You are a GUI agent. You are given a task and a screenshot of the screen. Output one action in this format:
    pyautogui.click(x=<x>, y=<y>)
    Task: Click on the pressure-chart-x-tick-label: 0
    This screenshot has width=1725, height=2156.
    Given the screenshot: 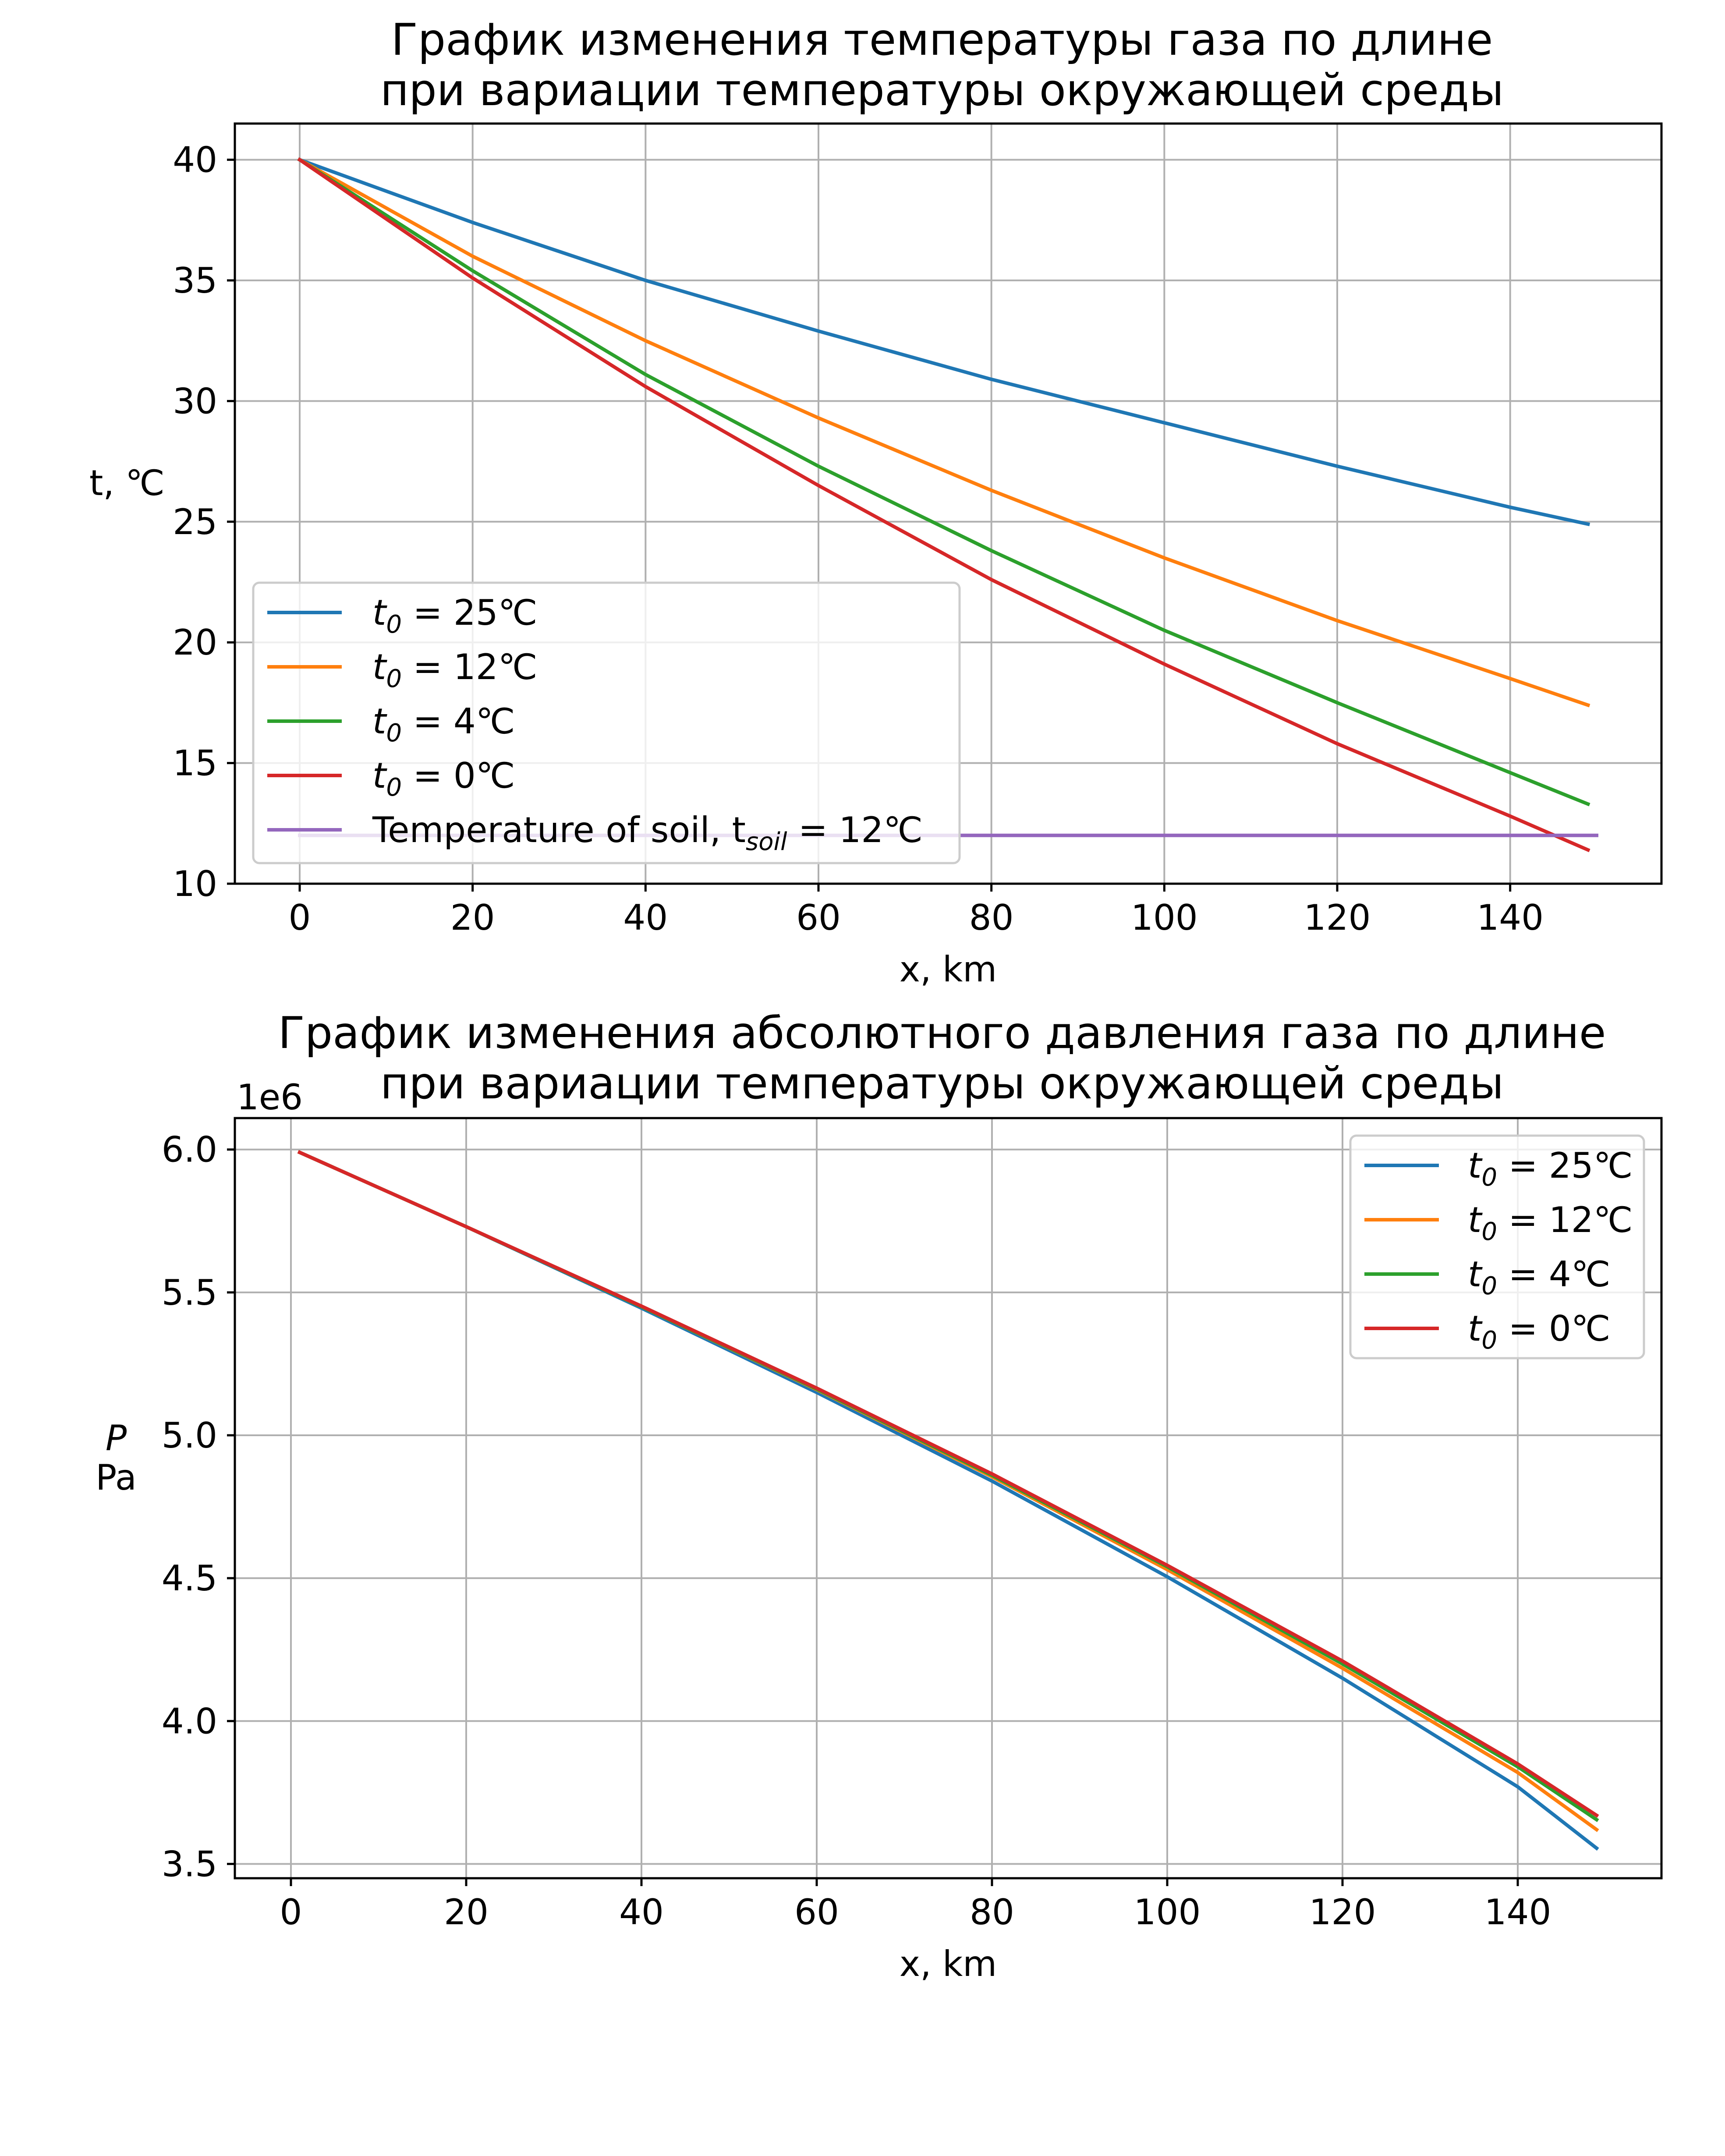 What is the action you would take?
    pyautogui.click(x=291, y=1912)
    